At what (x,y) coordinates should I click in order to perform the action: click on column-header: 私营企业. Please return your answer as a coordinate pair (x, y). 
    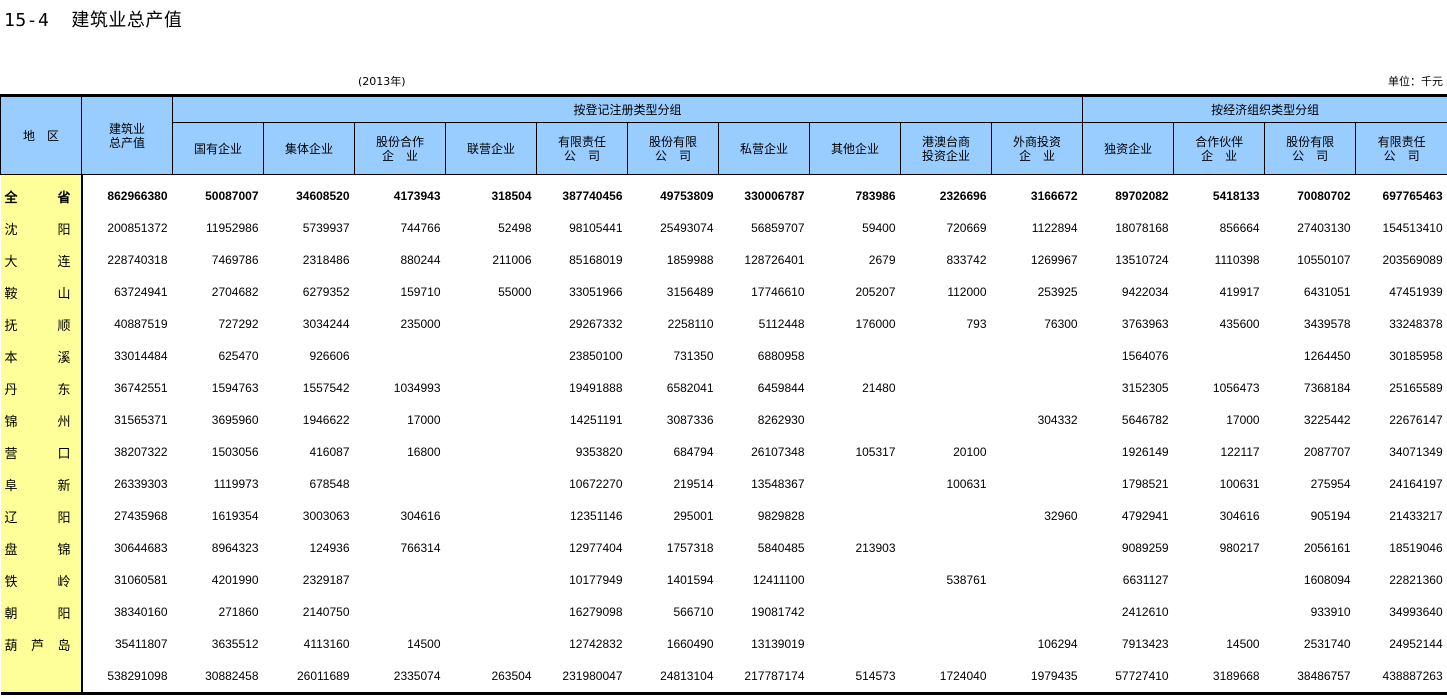
    Looking at the image, I should click on (764, 148).